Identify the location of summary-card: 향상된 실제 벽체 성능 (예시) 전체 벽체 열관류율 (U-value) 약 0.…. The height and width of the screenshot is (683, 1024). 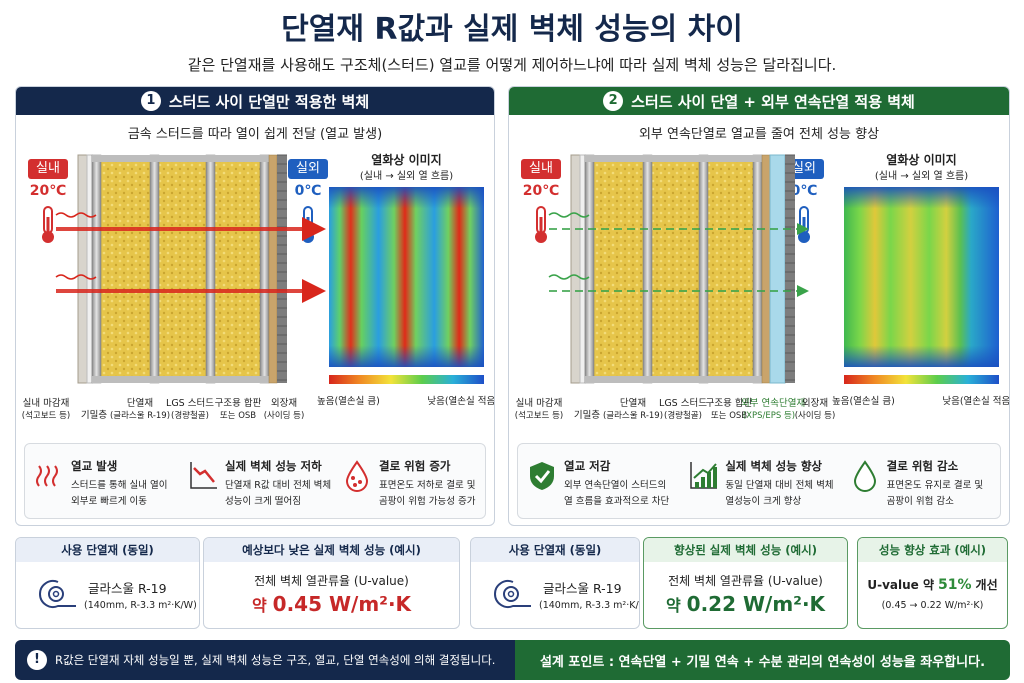
(745, 583).